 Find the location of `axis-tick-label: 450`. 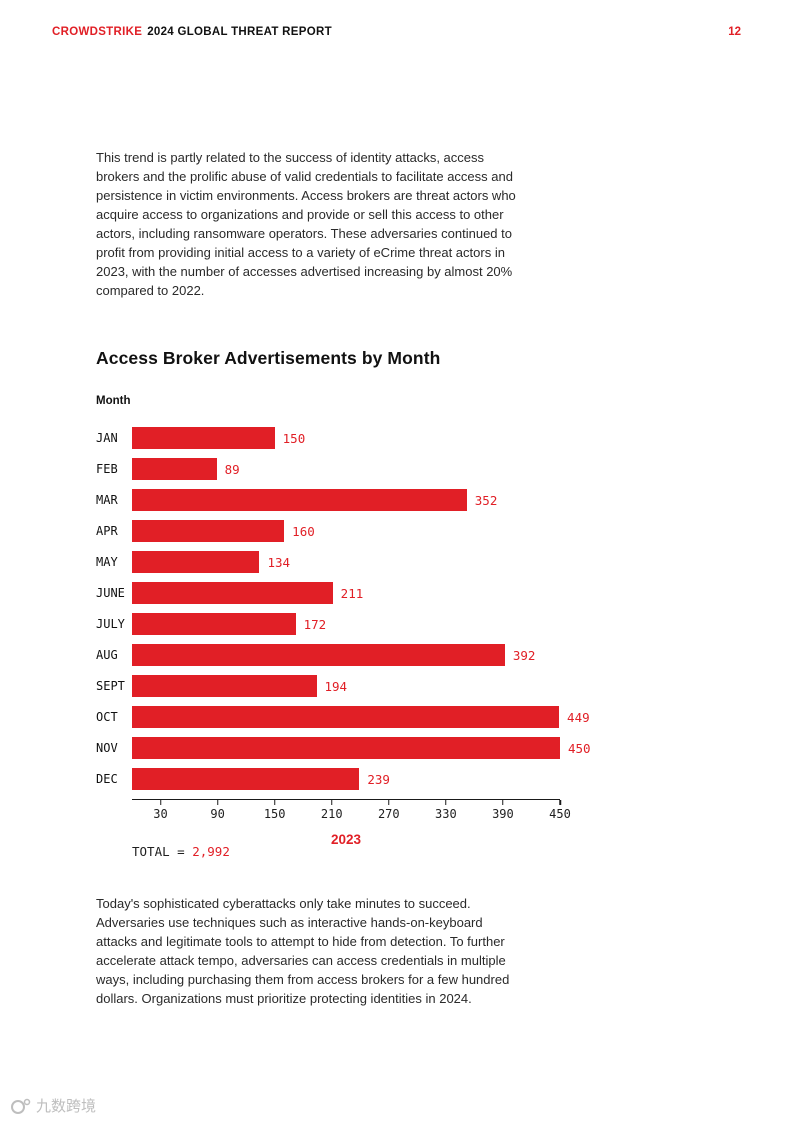

axis-tick-label: 450 is located at coordinates (560, 814).